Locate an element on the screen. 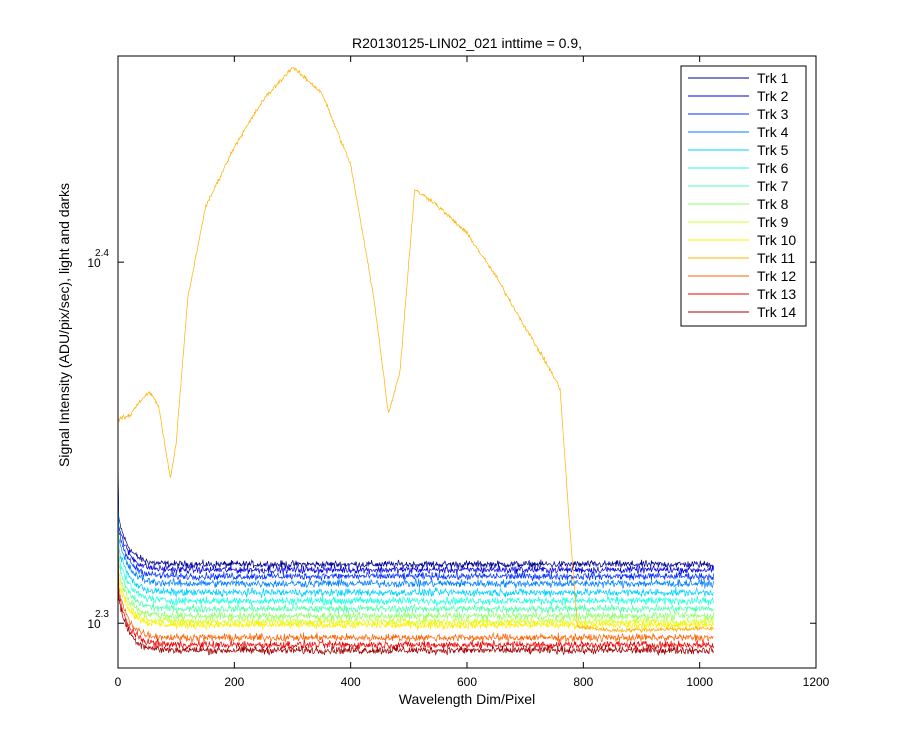 The image size is (900, 750). x-axis-label: Wavelength Dim/Pixel is located at coordinates (467, 699).